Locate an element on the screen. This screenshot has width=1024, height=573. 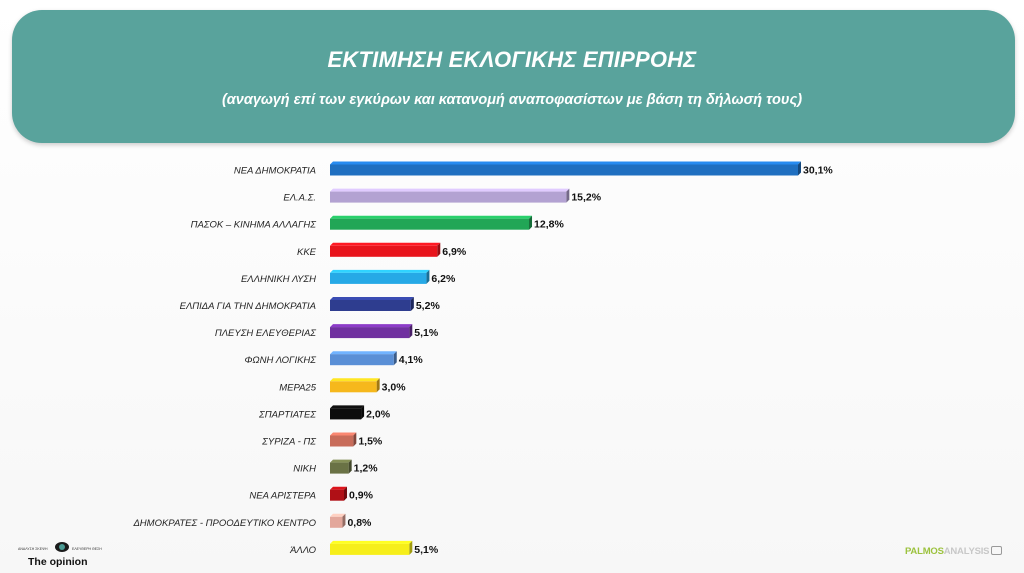
category-label: ΝΕΑ ΔΗΜΟΚΡΑΤΙΑ is located at coordinates (275, 171).